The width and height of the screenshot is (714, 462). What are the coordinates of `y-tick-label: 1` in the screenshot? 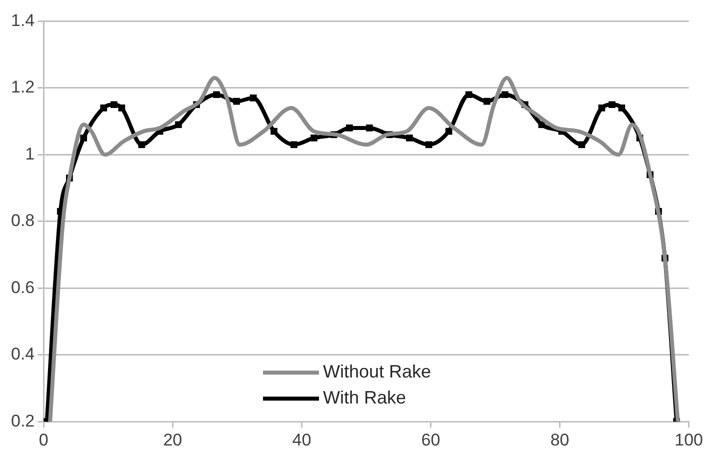 It's located at (30, 154).